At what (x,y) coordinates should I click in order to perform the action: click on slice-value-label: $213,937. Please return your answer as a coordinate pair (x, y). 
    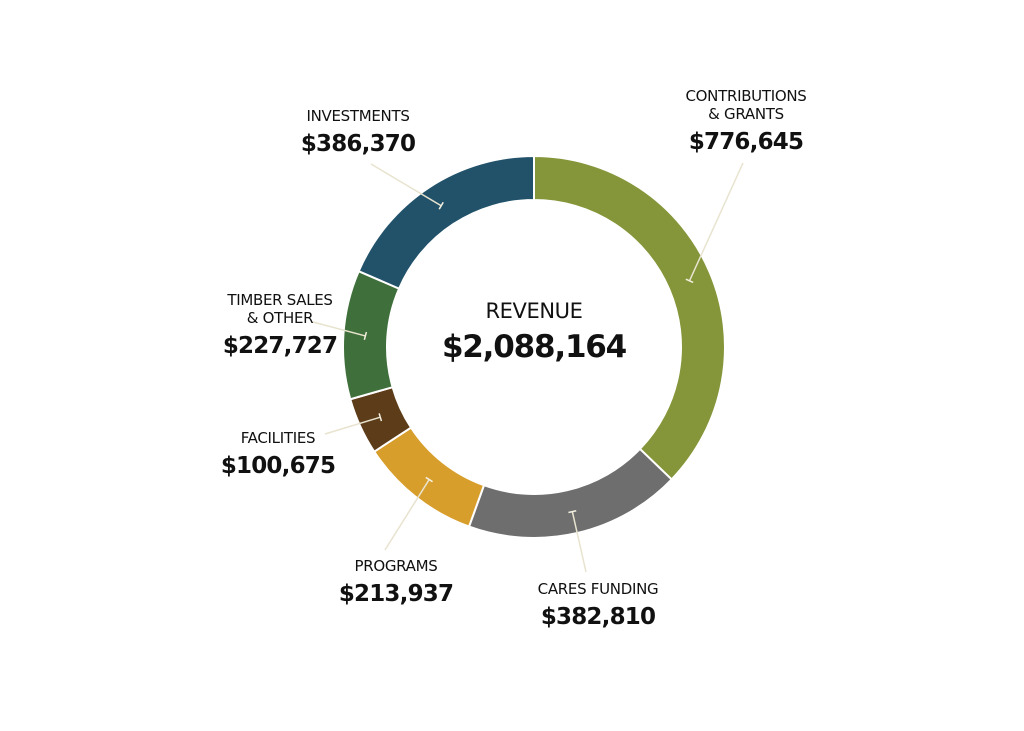
    Looking at the image, I should click on (396, 594).